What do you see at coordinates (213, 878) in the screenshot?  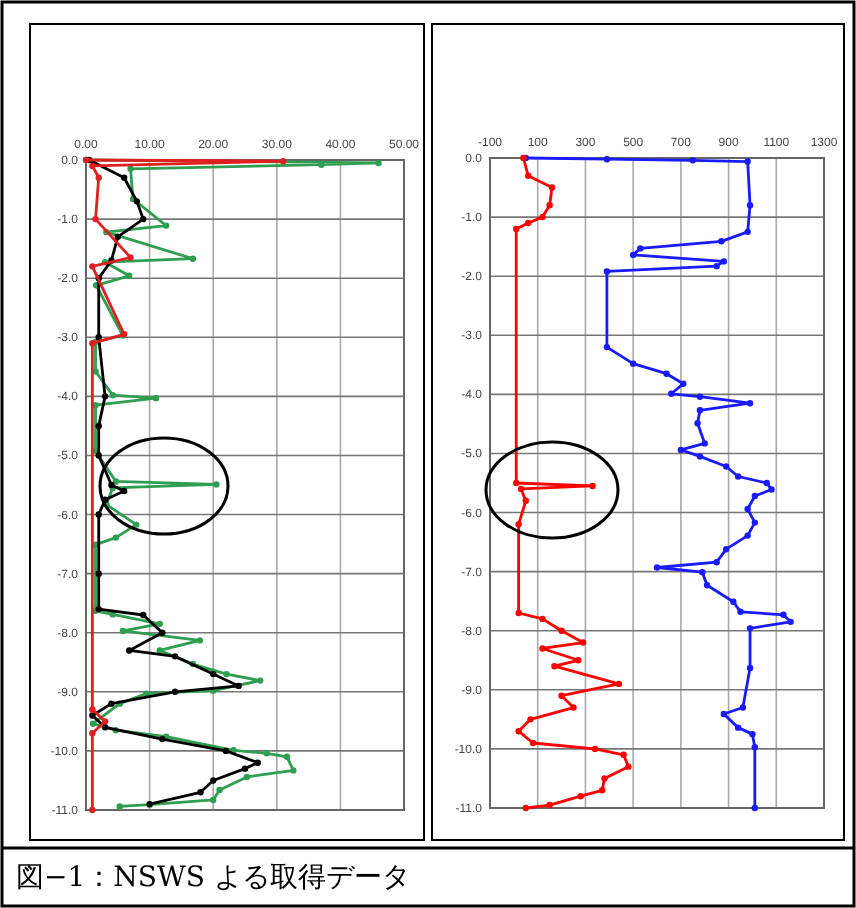 I see `text: 図−1：NSWS よる取得データ` at bounding box center [213, 878].